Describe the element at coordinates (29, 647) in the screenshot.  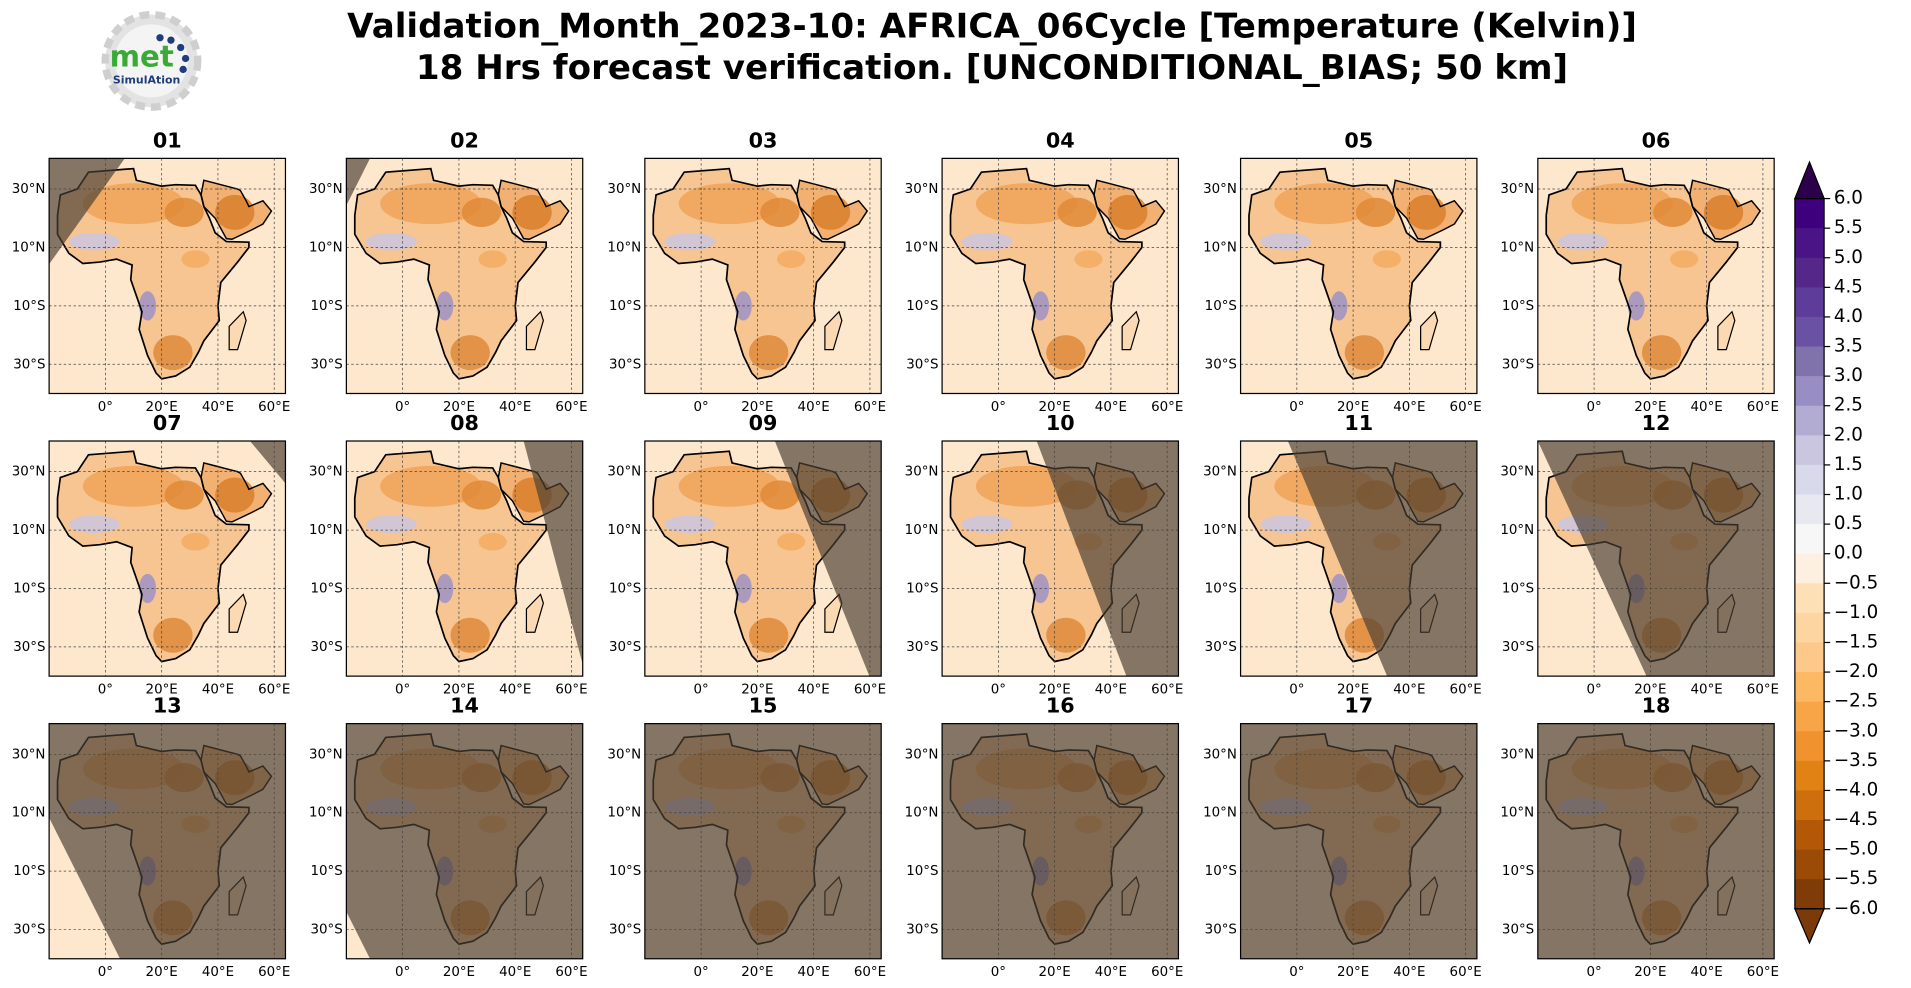
I see `lat-label: 30°S` at that location.